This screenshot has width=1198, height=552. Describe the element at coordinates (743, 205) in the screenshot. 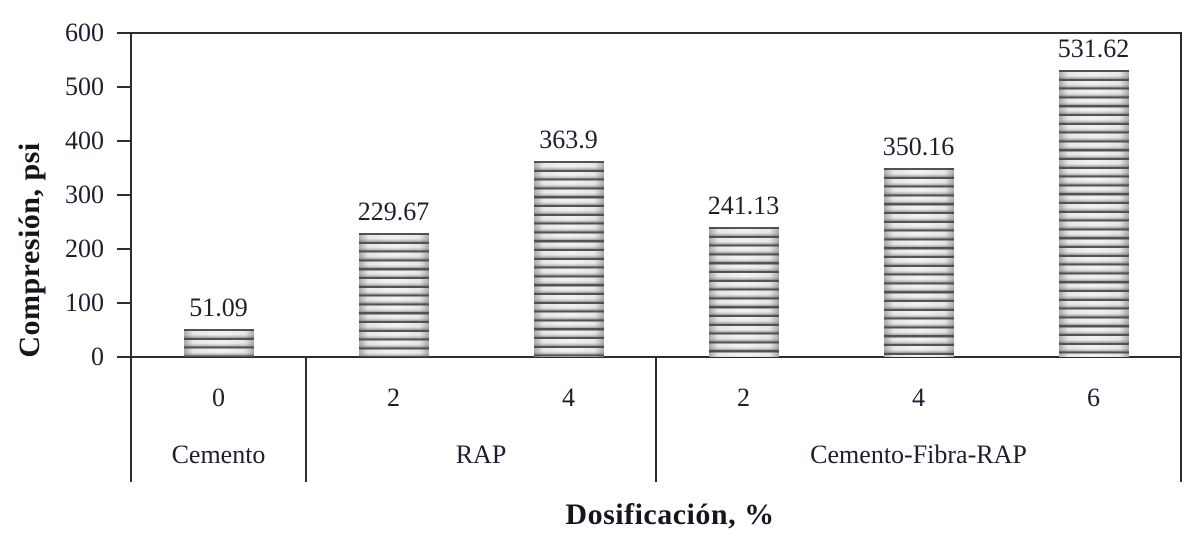

I see `bar-value-label: 241.13` at that location.